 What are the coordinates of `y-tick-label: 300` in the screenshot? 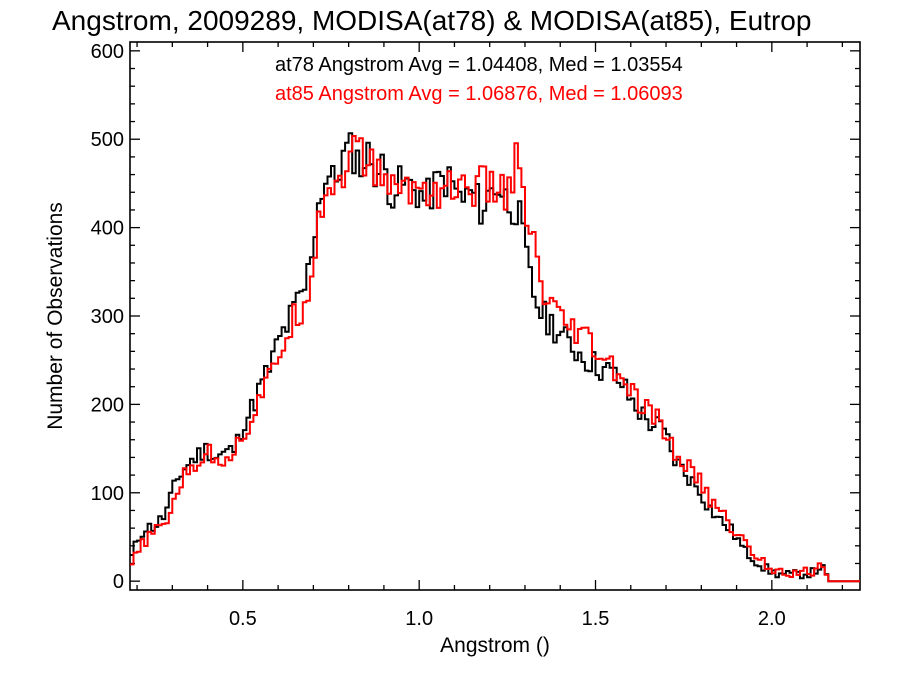 It's located at (107, 317).